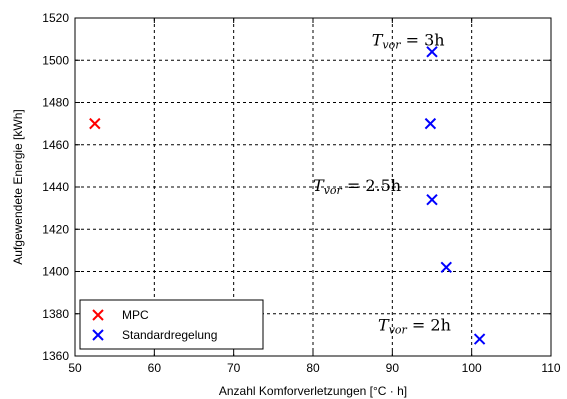 The width and height of the screenshot is (567, 399). I want to click on y-tick-label: 1520, so click(55, 18).